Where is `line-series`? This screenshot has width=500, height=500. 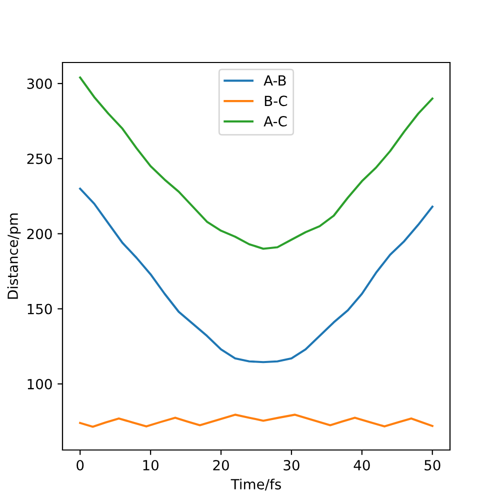
line-series is located at coordinates (256, 421).